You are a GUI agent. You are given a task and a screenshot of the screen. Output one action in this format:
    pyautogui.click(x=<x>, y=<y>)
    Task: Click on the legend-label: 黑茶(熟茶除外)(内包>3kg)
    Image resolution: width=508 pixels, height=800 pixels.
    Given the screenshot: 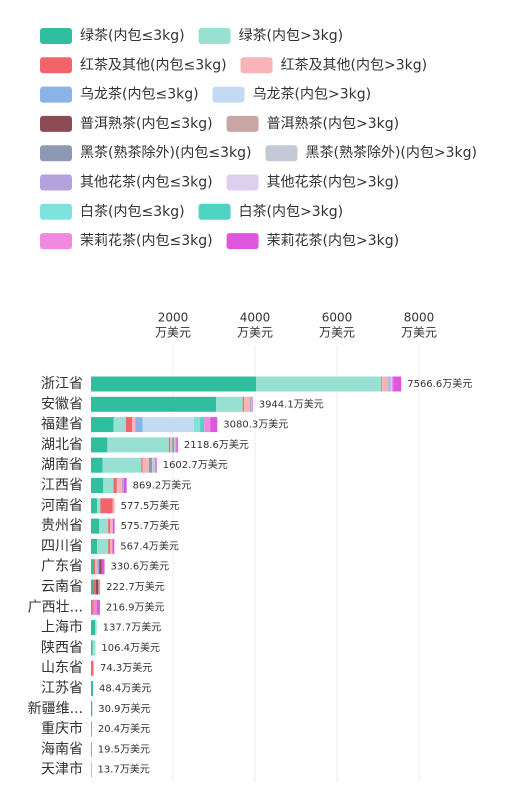 What is the action you would take?
    pyautogui.click(x=390, y=153)
    